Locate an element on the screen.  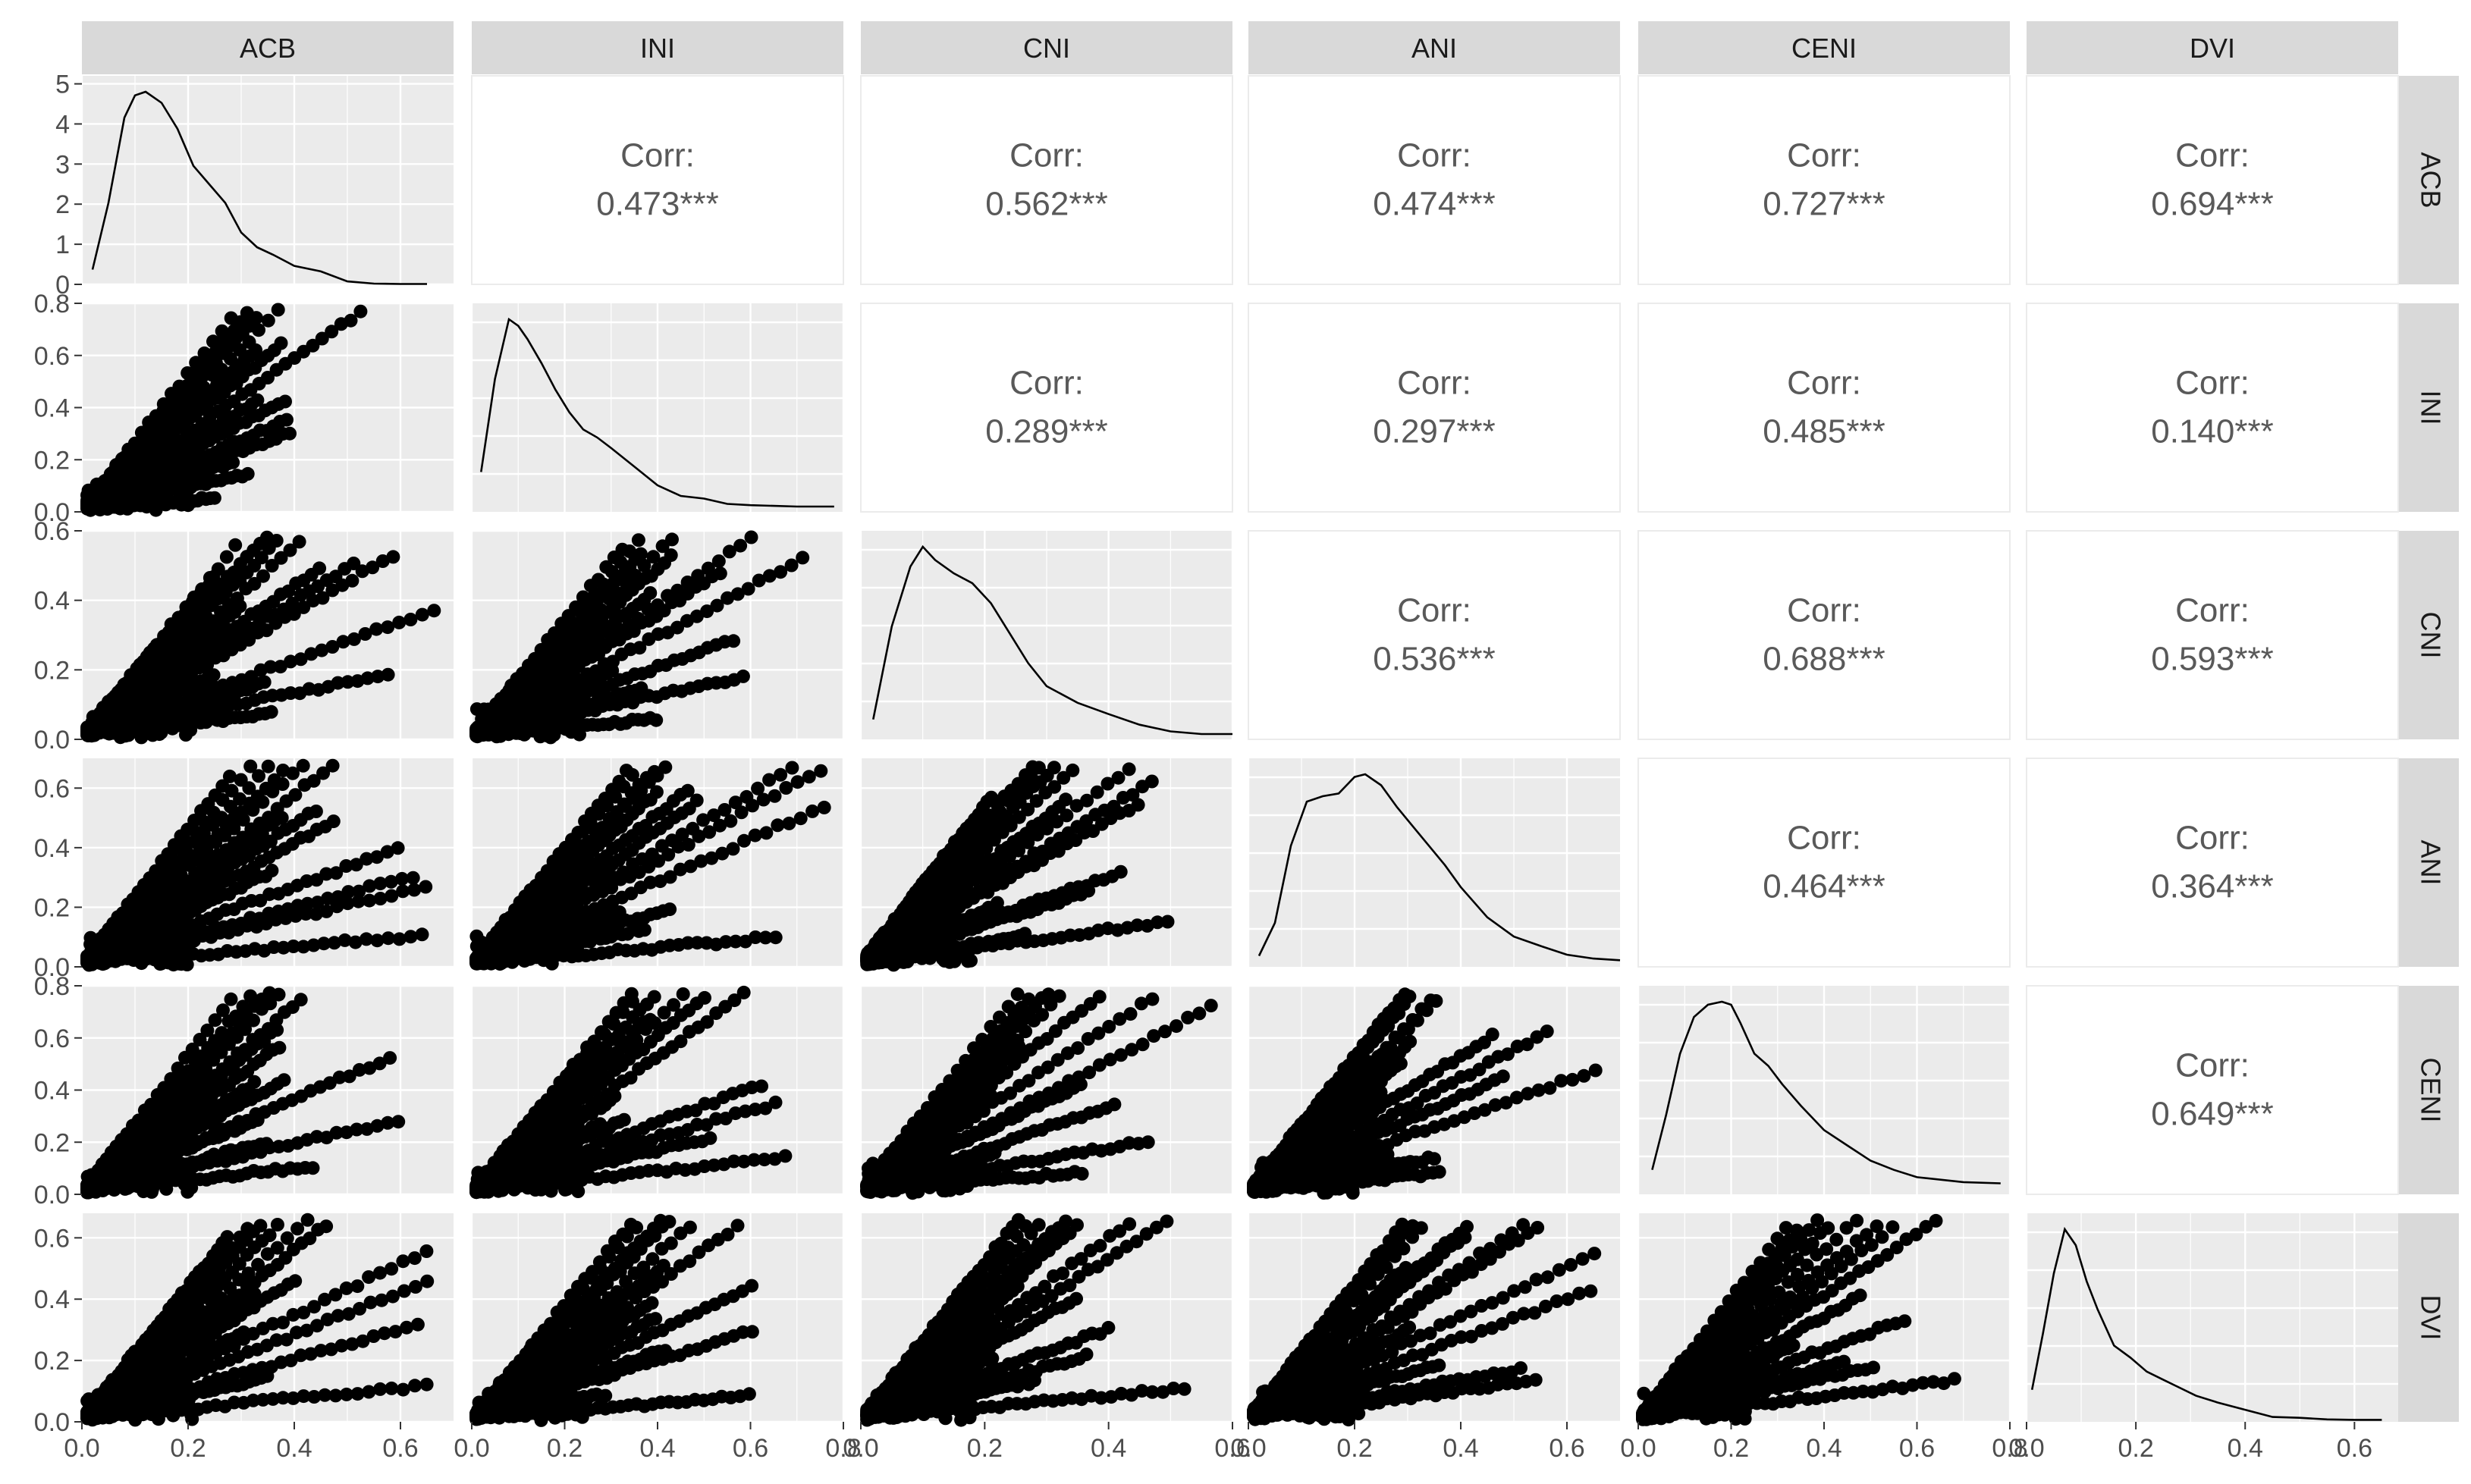
column-strip-label: ANI is located at coordinates (1434, 49).